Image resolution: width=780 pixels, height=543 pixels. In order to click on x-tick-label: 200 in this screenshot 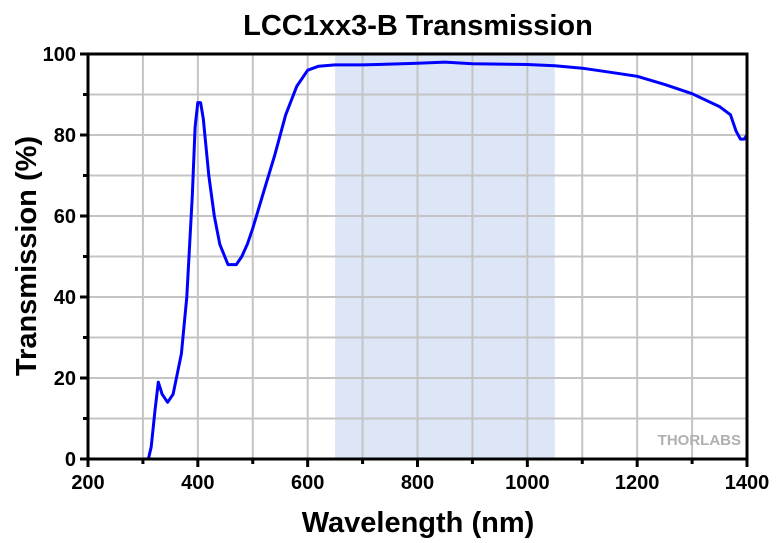, I will do `click(87, 483)`.